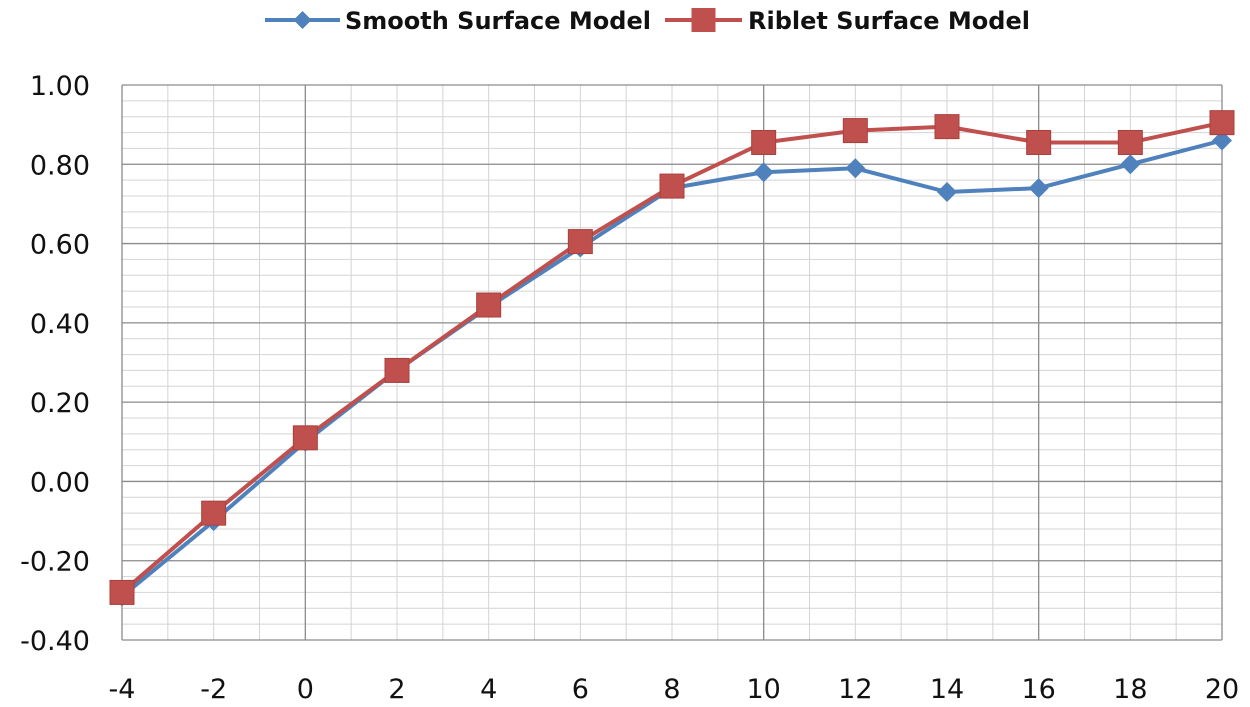  Describe the element at coordinates (55, 364) in the screenshot. I see `y-axis-tick-labels: 1.00 0.80 0.60 0.40 0.20 0.00 -0.20 -0.40` at that location.